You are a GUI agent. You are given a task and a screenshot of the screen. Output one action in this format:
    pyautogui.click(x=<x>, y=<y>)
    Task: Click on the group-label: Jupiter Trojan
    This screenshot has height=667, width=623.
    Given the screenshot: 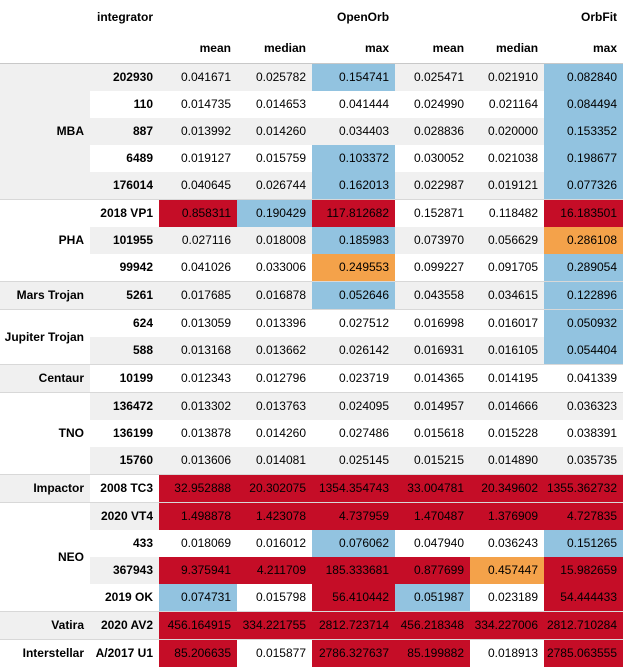 What is the action you would take?
    pyautogui.click(x=45, y=337)
    